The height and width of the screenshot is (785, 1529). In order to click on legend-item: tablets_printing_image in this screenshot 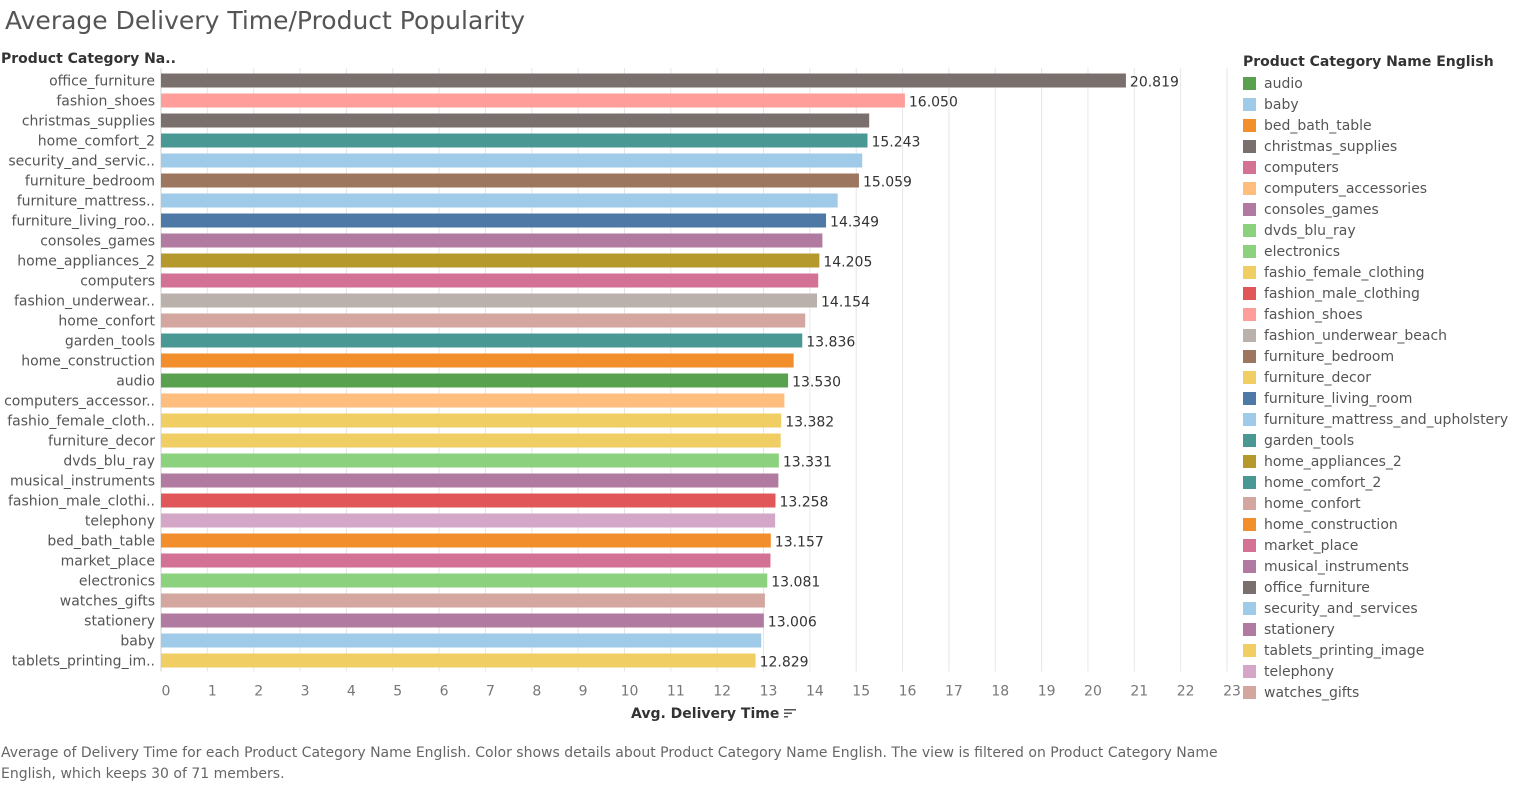, I will do `click(1386, 650)`.